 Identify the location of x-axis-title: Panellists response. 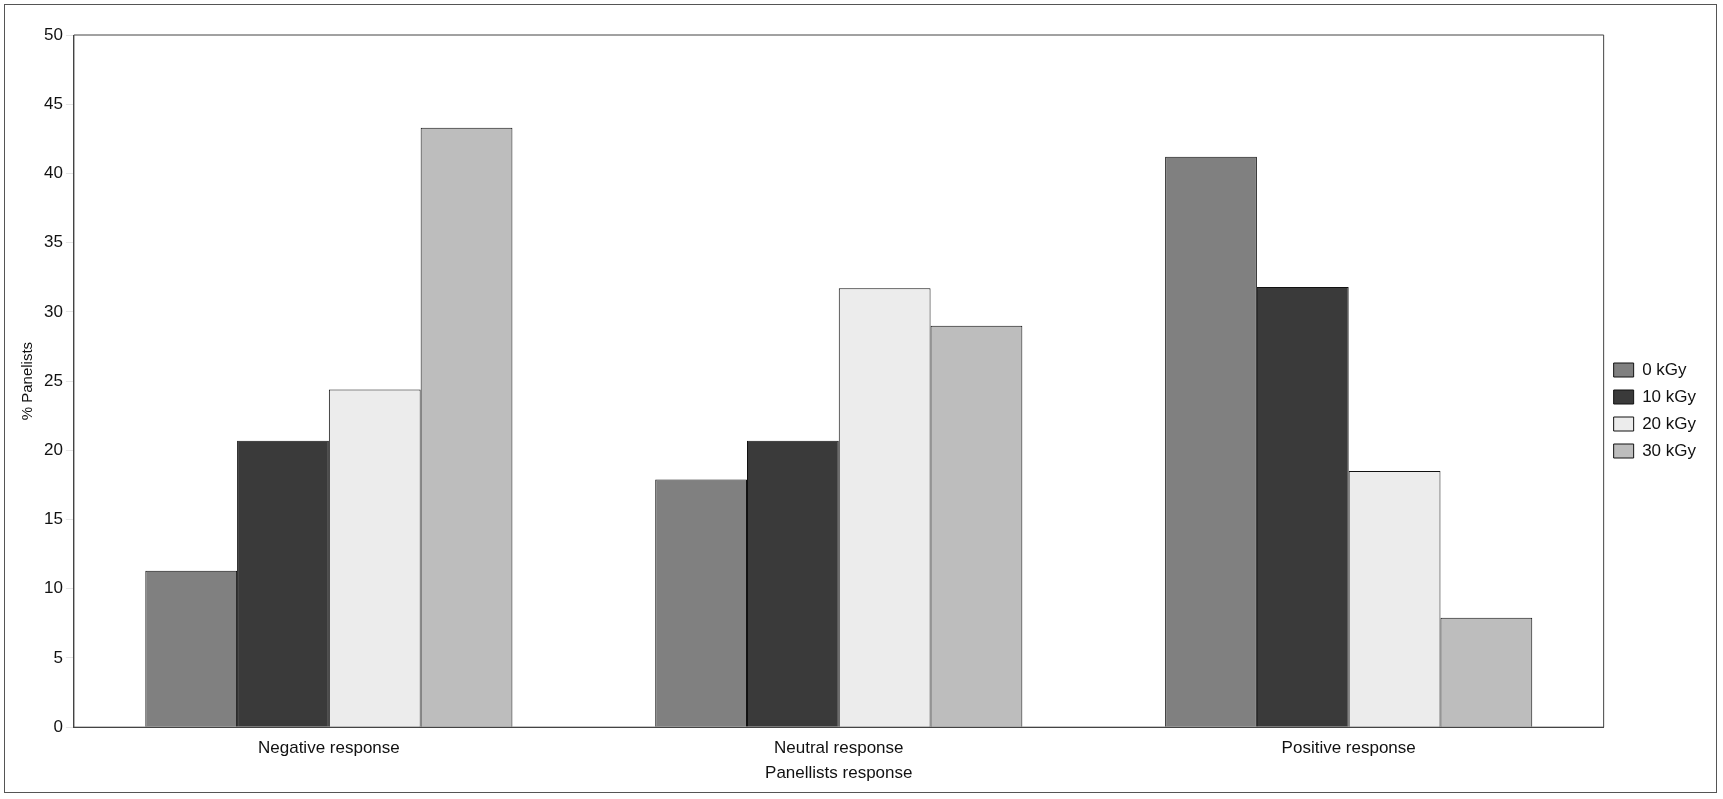
(839, 773).